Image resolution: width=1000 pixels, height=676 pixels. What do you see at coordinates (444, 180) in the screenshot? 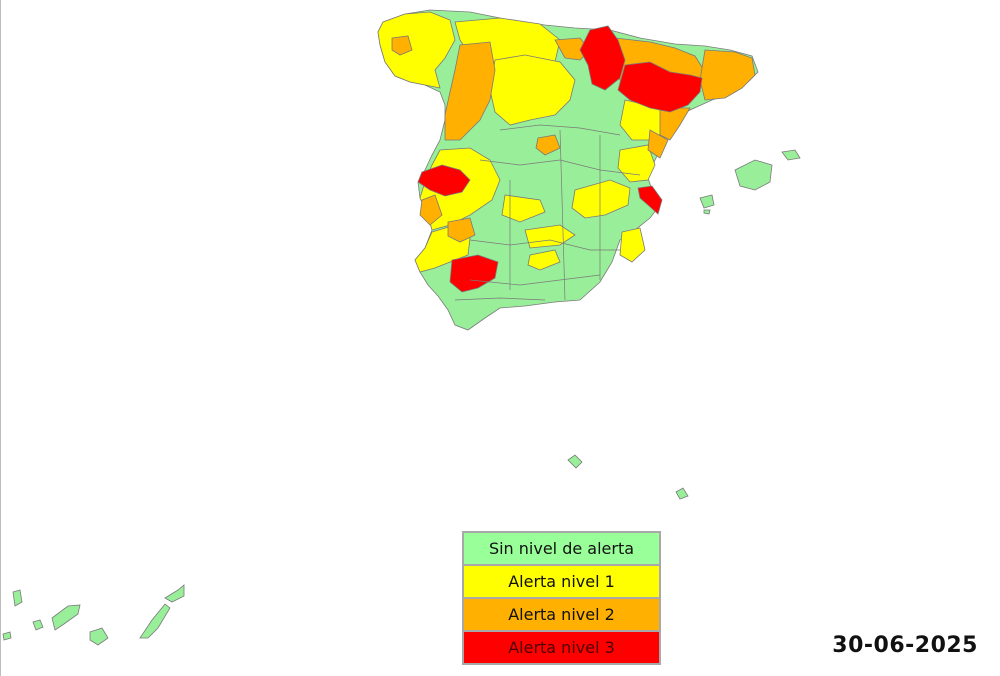
I see `region-caceres-red` at bounding box center [444, 180].